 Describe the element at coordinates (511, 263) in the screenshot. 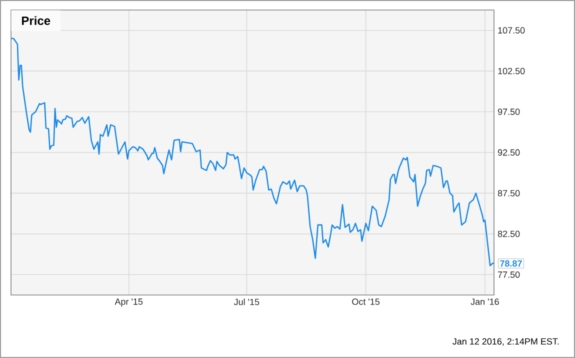

I see `annotation: 78.87` at that location.